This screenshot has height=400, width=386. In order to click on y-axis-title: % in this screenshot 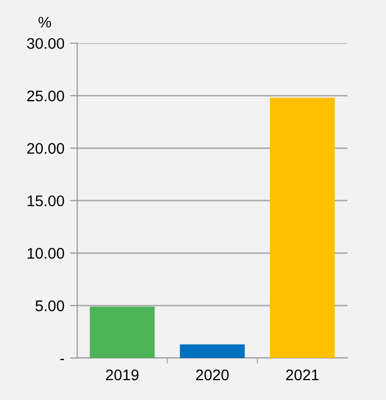, I will do `click(45, 22)`.